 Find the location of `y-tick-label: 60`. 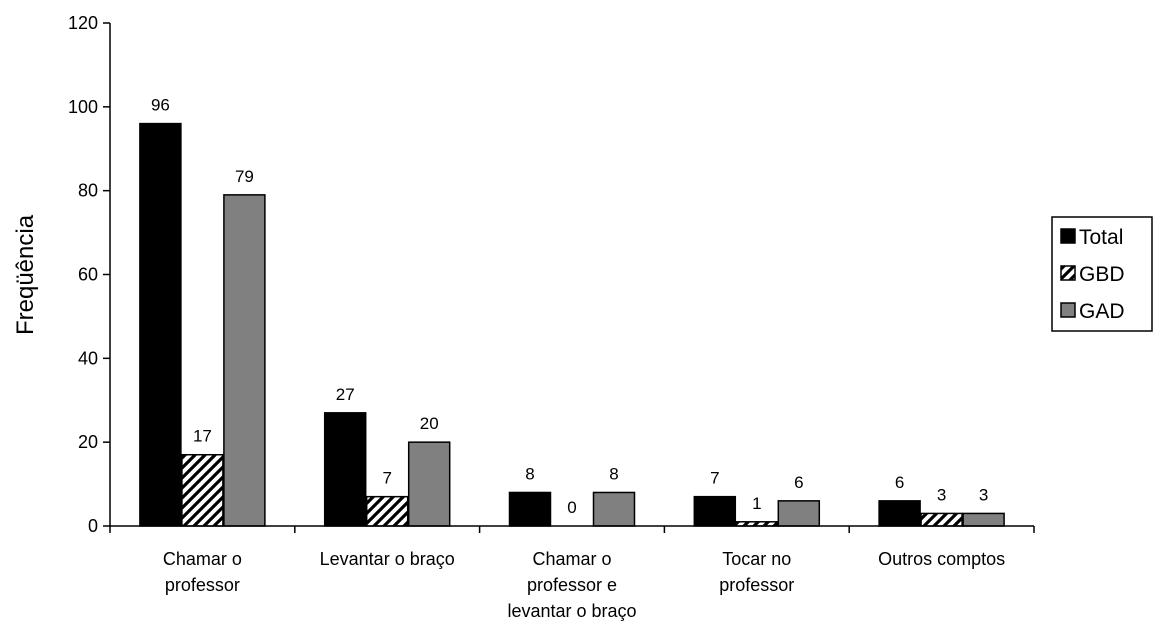

y-tick-label: 60 is located at coordinates (88, 275).